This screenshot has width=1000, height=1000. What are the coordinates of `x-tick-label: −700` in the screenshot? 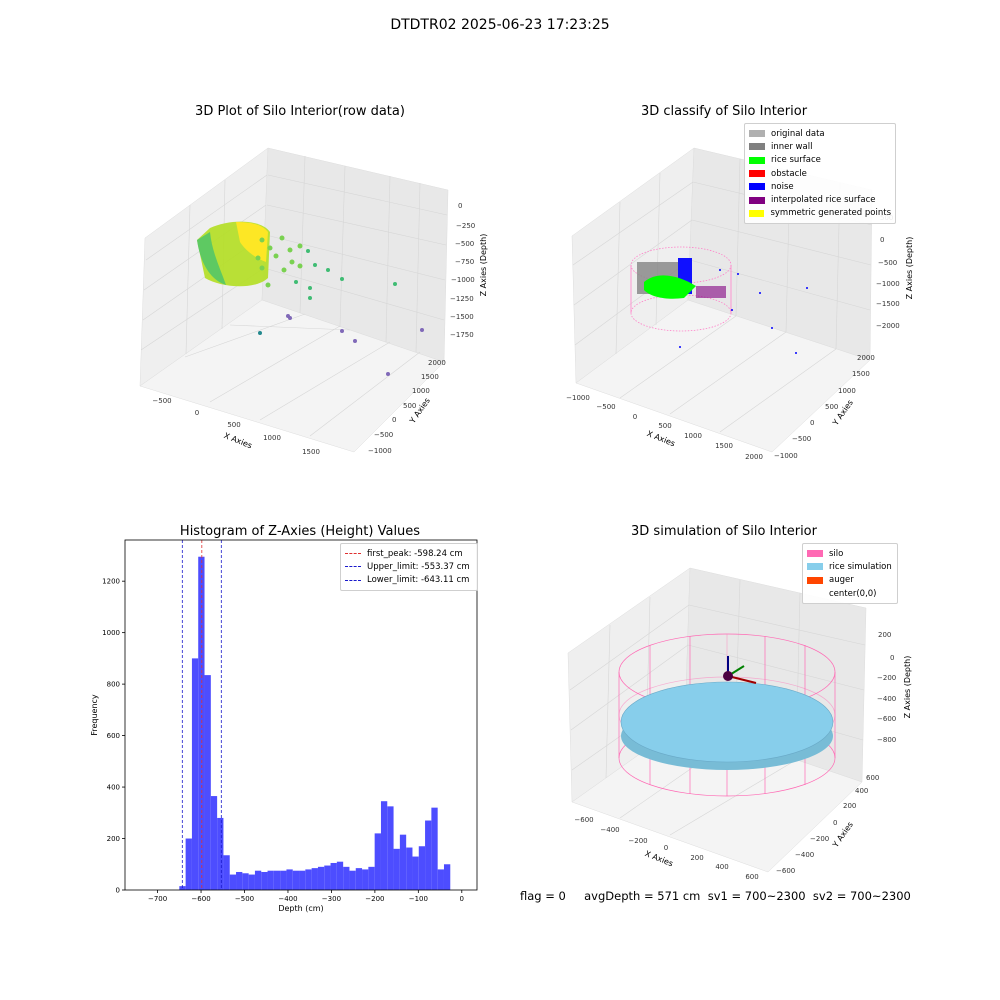 It's located at (157, 899).